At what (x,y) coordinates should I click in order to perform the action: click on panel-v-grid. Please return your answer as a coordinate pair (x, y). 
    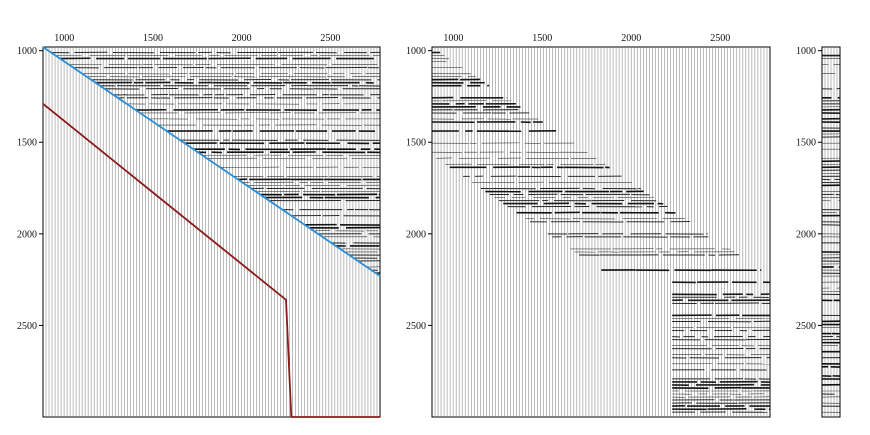
    Looking at the image, I should click on (831, 232).